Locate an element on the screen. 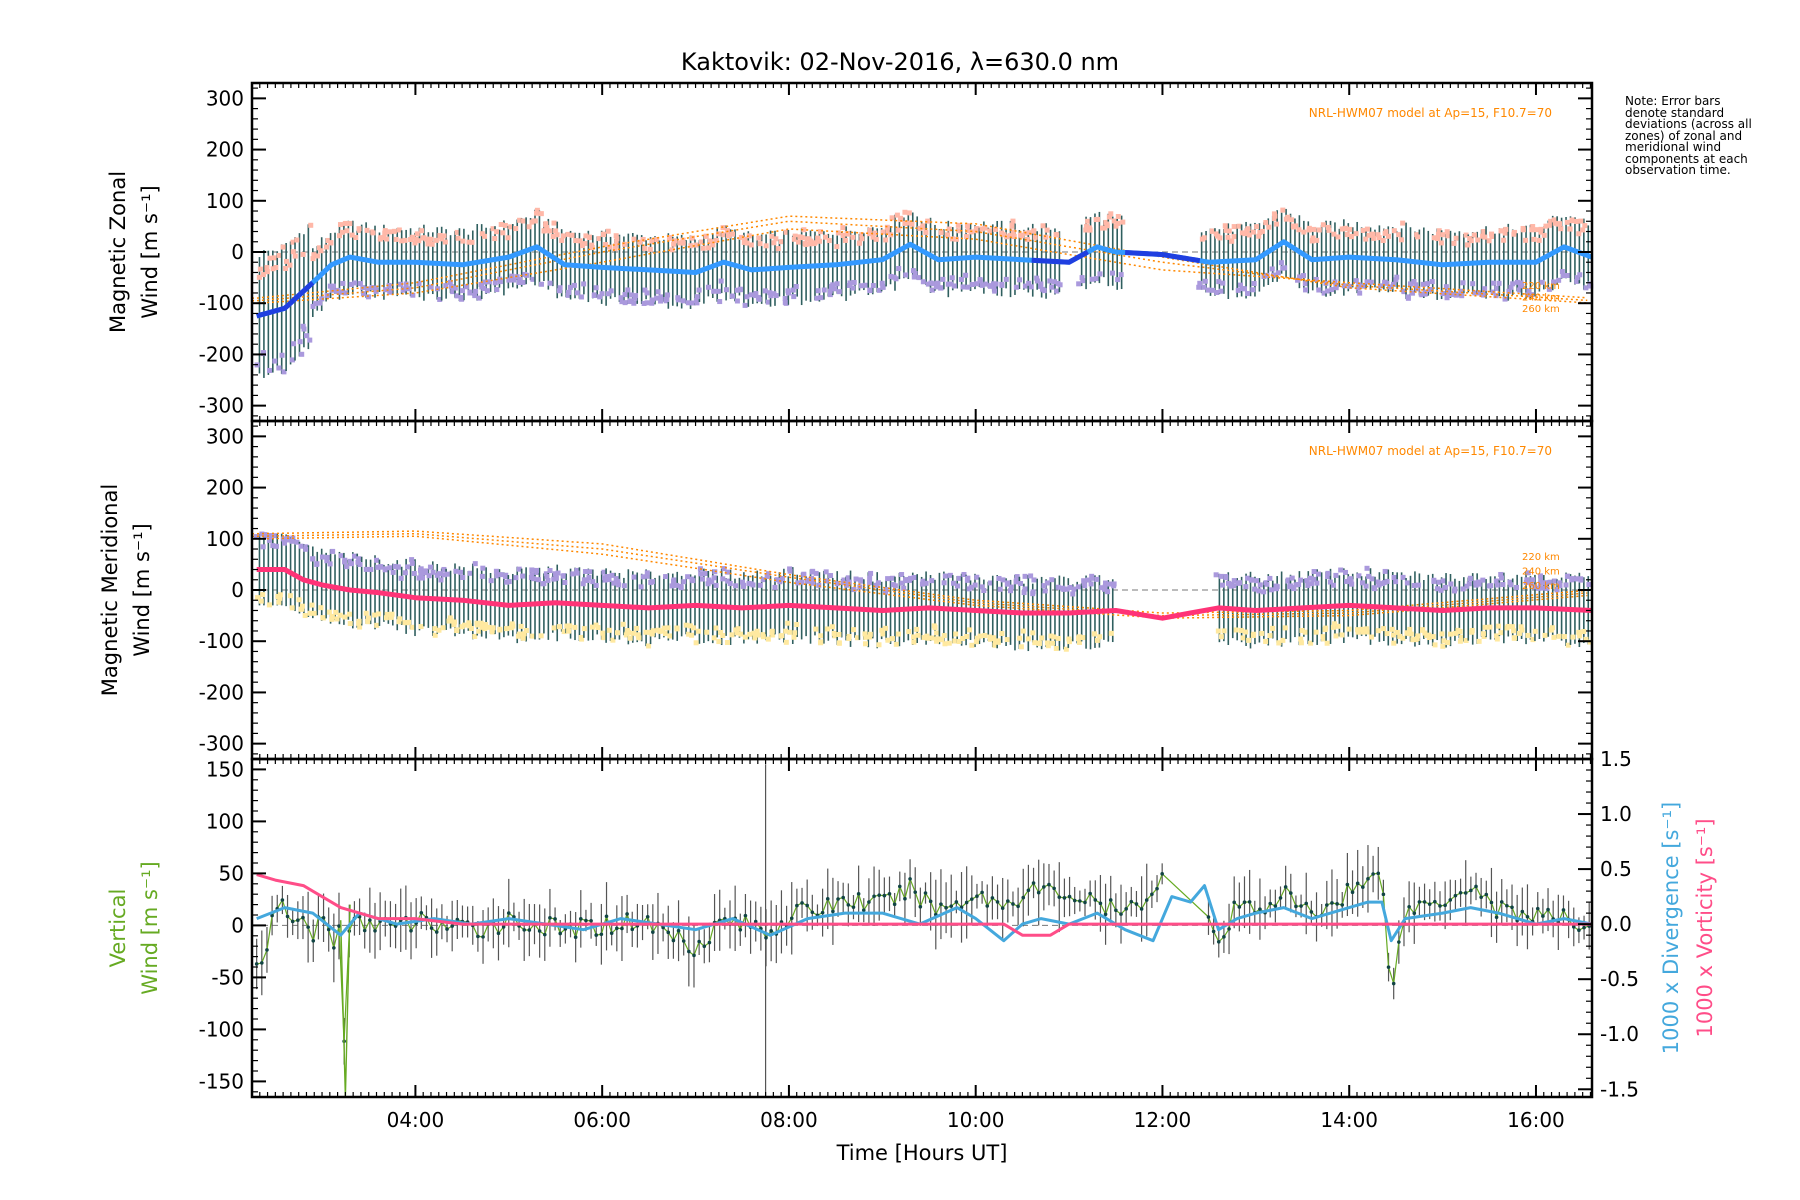  divergence-line is located at coordinates (924, 913).